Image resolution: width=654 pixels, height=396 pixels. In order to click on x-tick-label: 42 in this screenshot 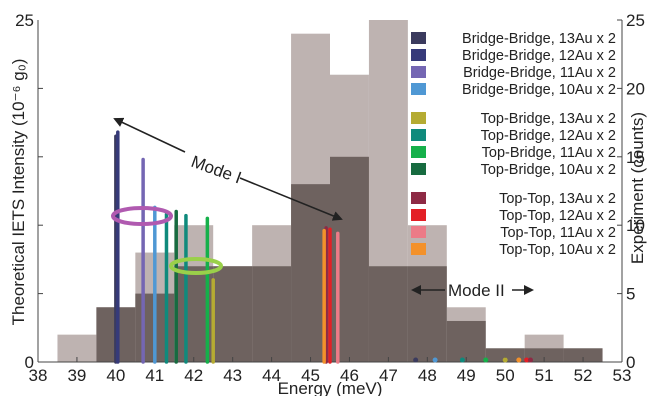, I will do `click(193, 375)`.